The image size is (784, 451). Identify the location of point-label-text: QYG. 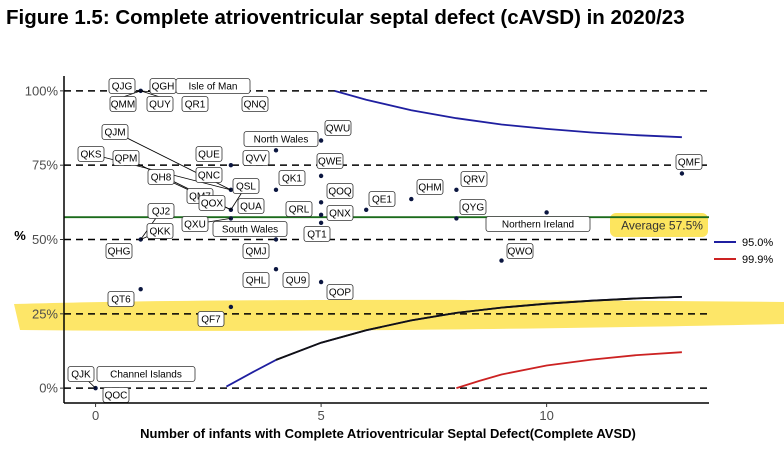
(473, 208).